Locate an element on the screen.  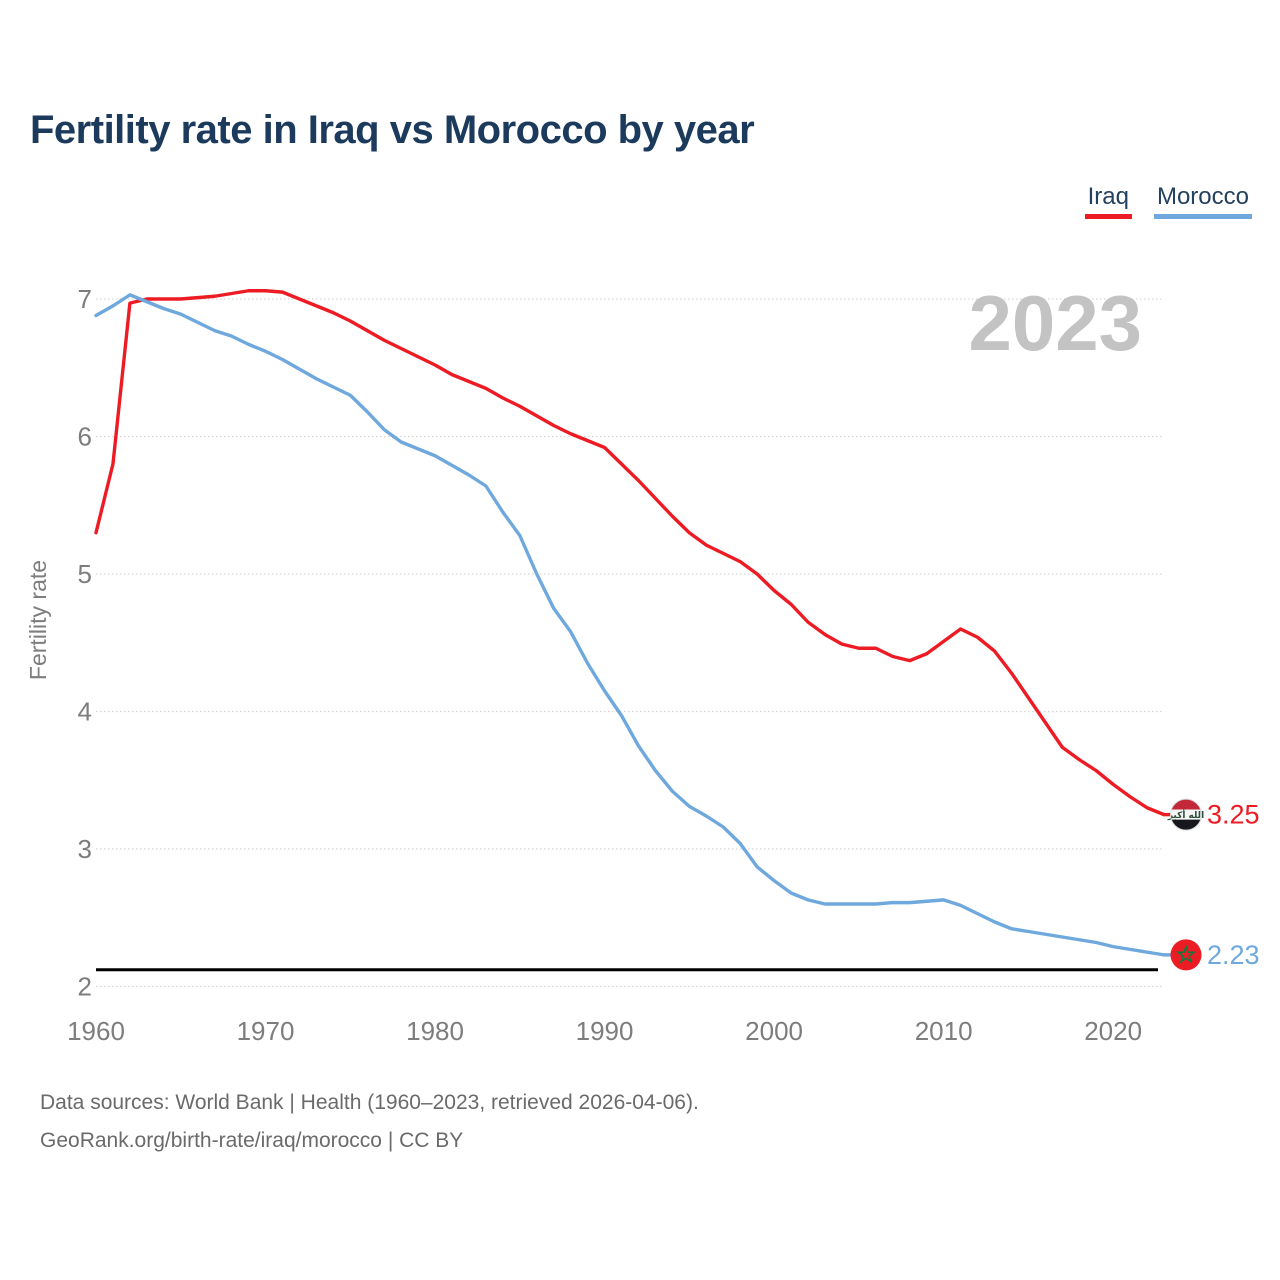
x-tick-label: 1960 is located at coordinates (96, 1031).